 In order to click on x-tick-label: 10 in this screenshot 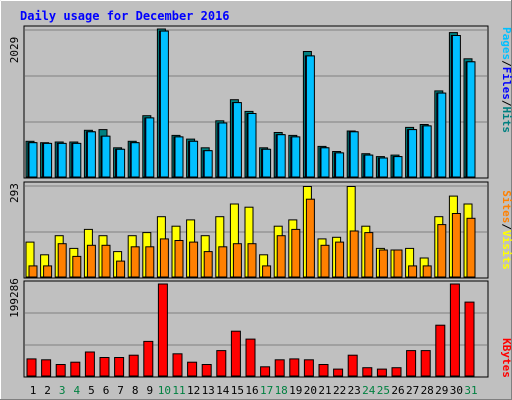, I will do `click(164, 390)`.